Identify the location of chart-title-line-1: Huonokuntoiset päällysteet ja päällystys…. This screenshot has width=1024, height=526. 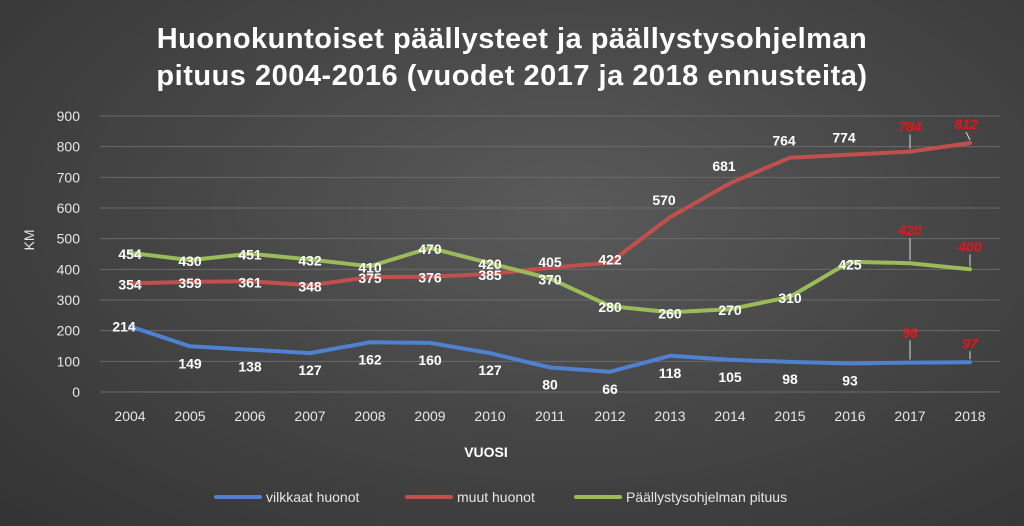
(512, 39).